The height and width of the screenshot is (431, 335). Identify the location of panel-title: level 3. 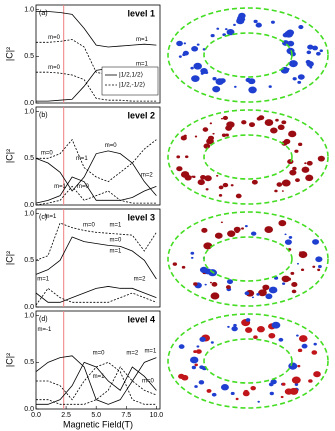
(141, 217).